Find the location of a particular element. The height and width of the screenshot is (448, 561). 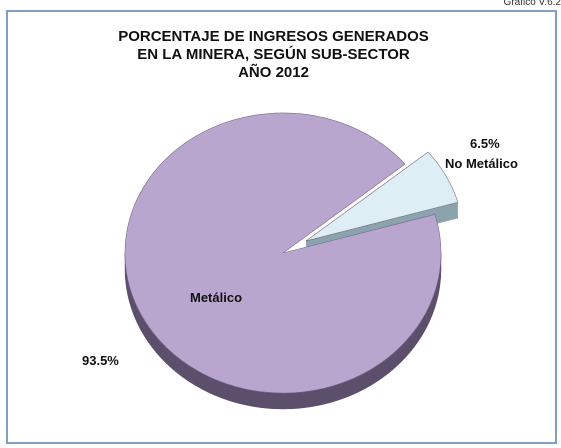

figure-number: Gráfico V.6.2 is located at coordinates (532, 4).